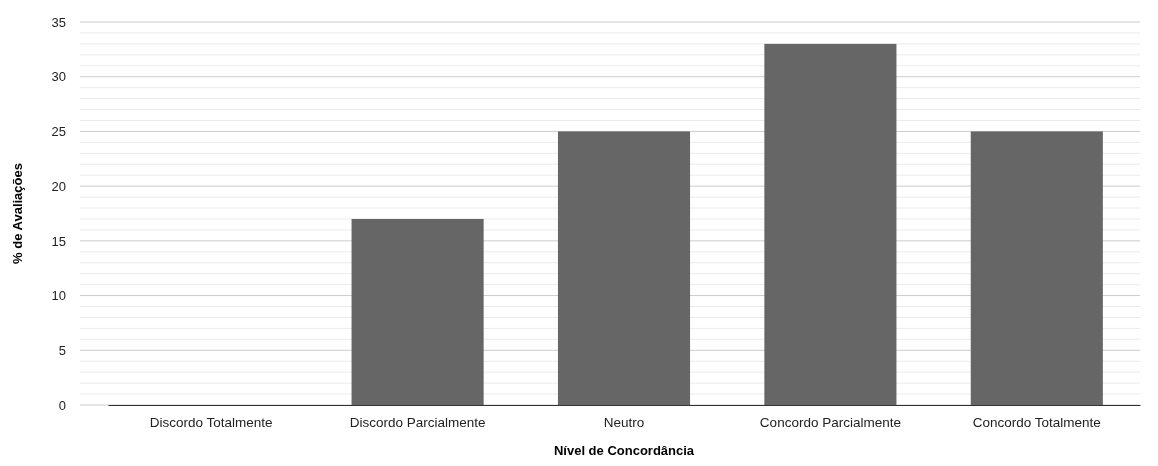 The height and width of the screenshot is (466, 1158). What do you see at coordinates (58, 186) in the screenshot?
I see `y-tick-label: 20` at bounding box center [58, 186].